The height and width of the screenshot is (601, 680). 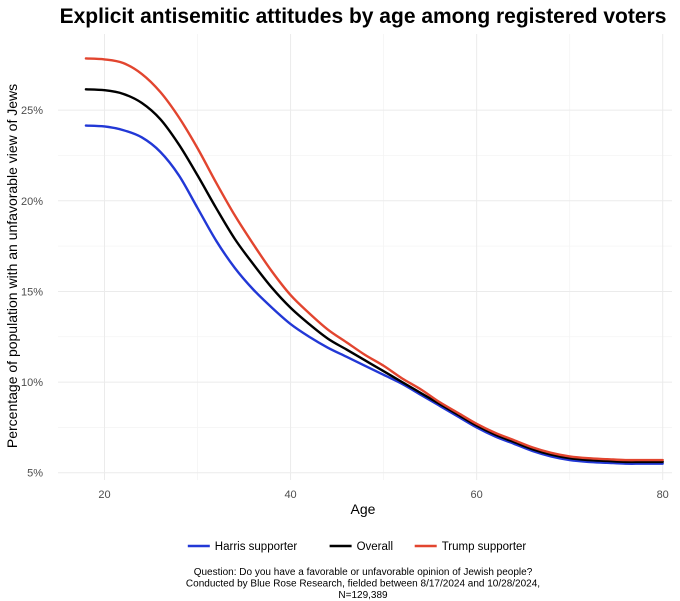 What do you see at coordinates (477, 495) in the screenshot?
I see `x-tick-label: 60` at bounding box center [477, 495].